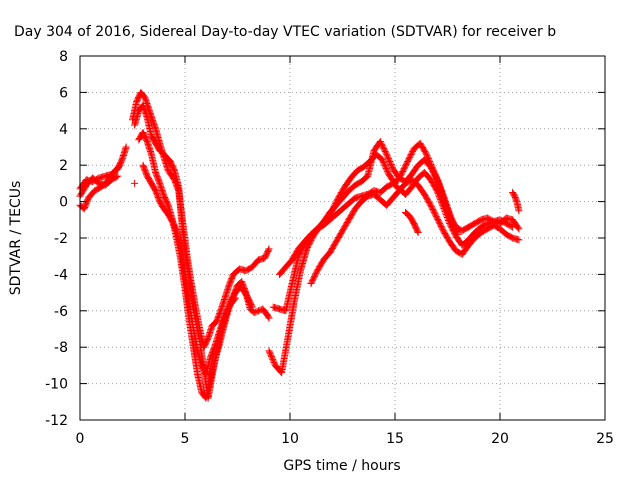  Describe the element at coordinates (63, 166) in the screenshot. I see `y-tick-label: 2` at that location.